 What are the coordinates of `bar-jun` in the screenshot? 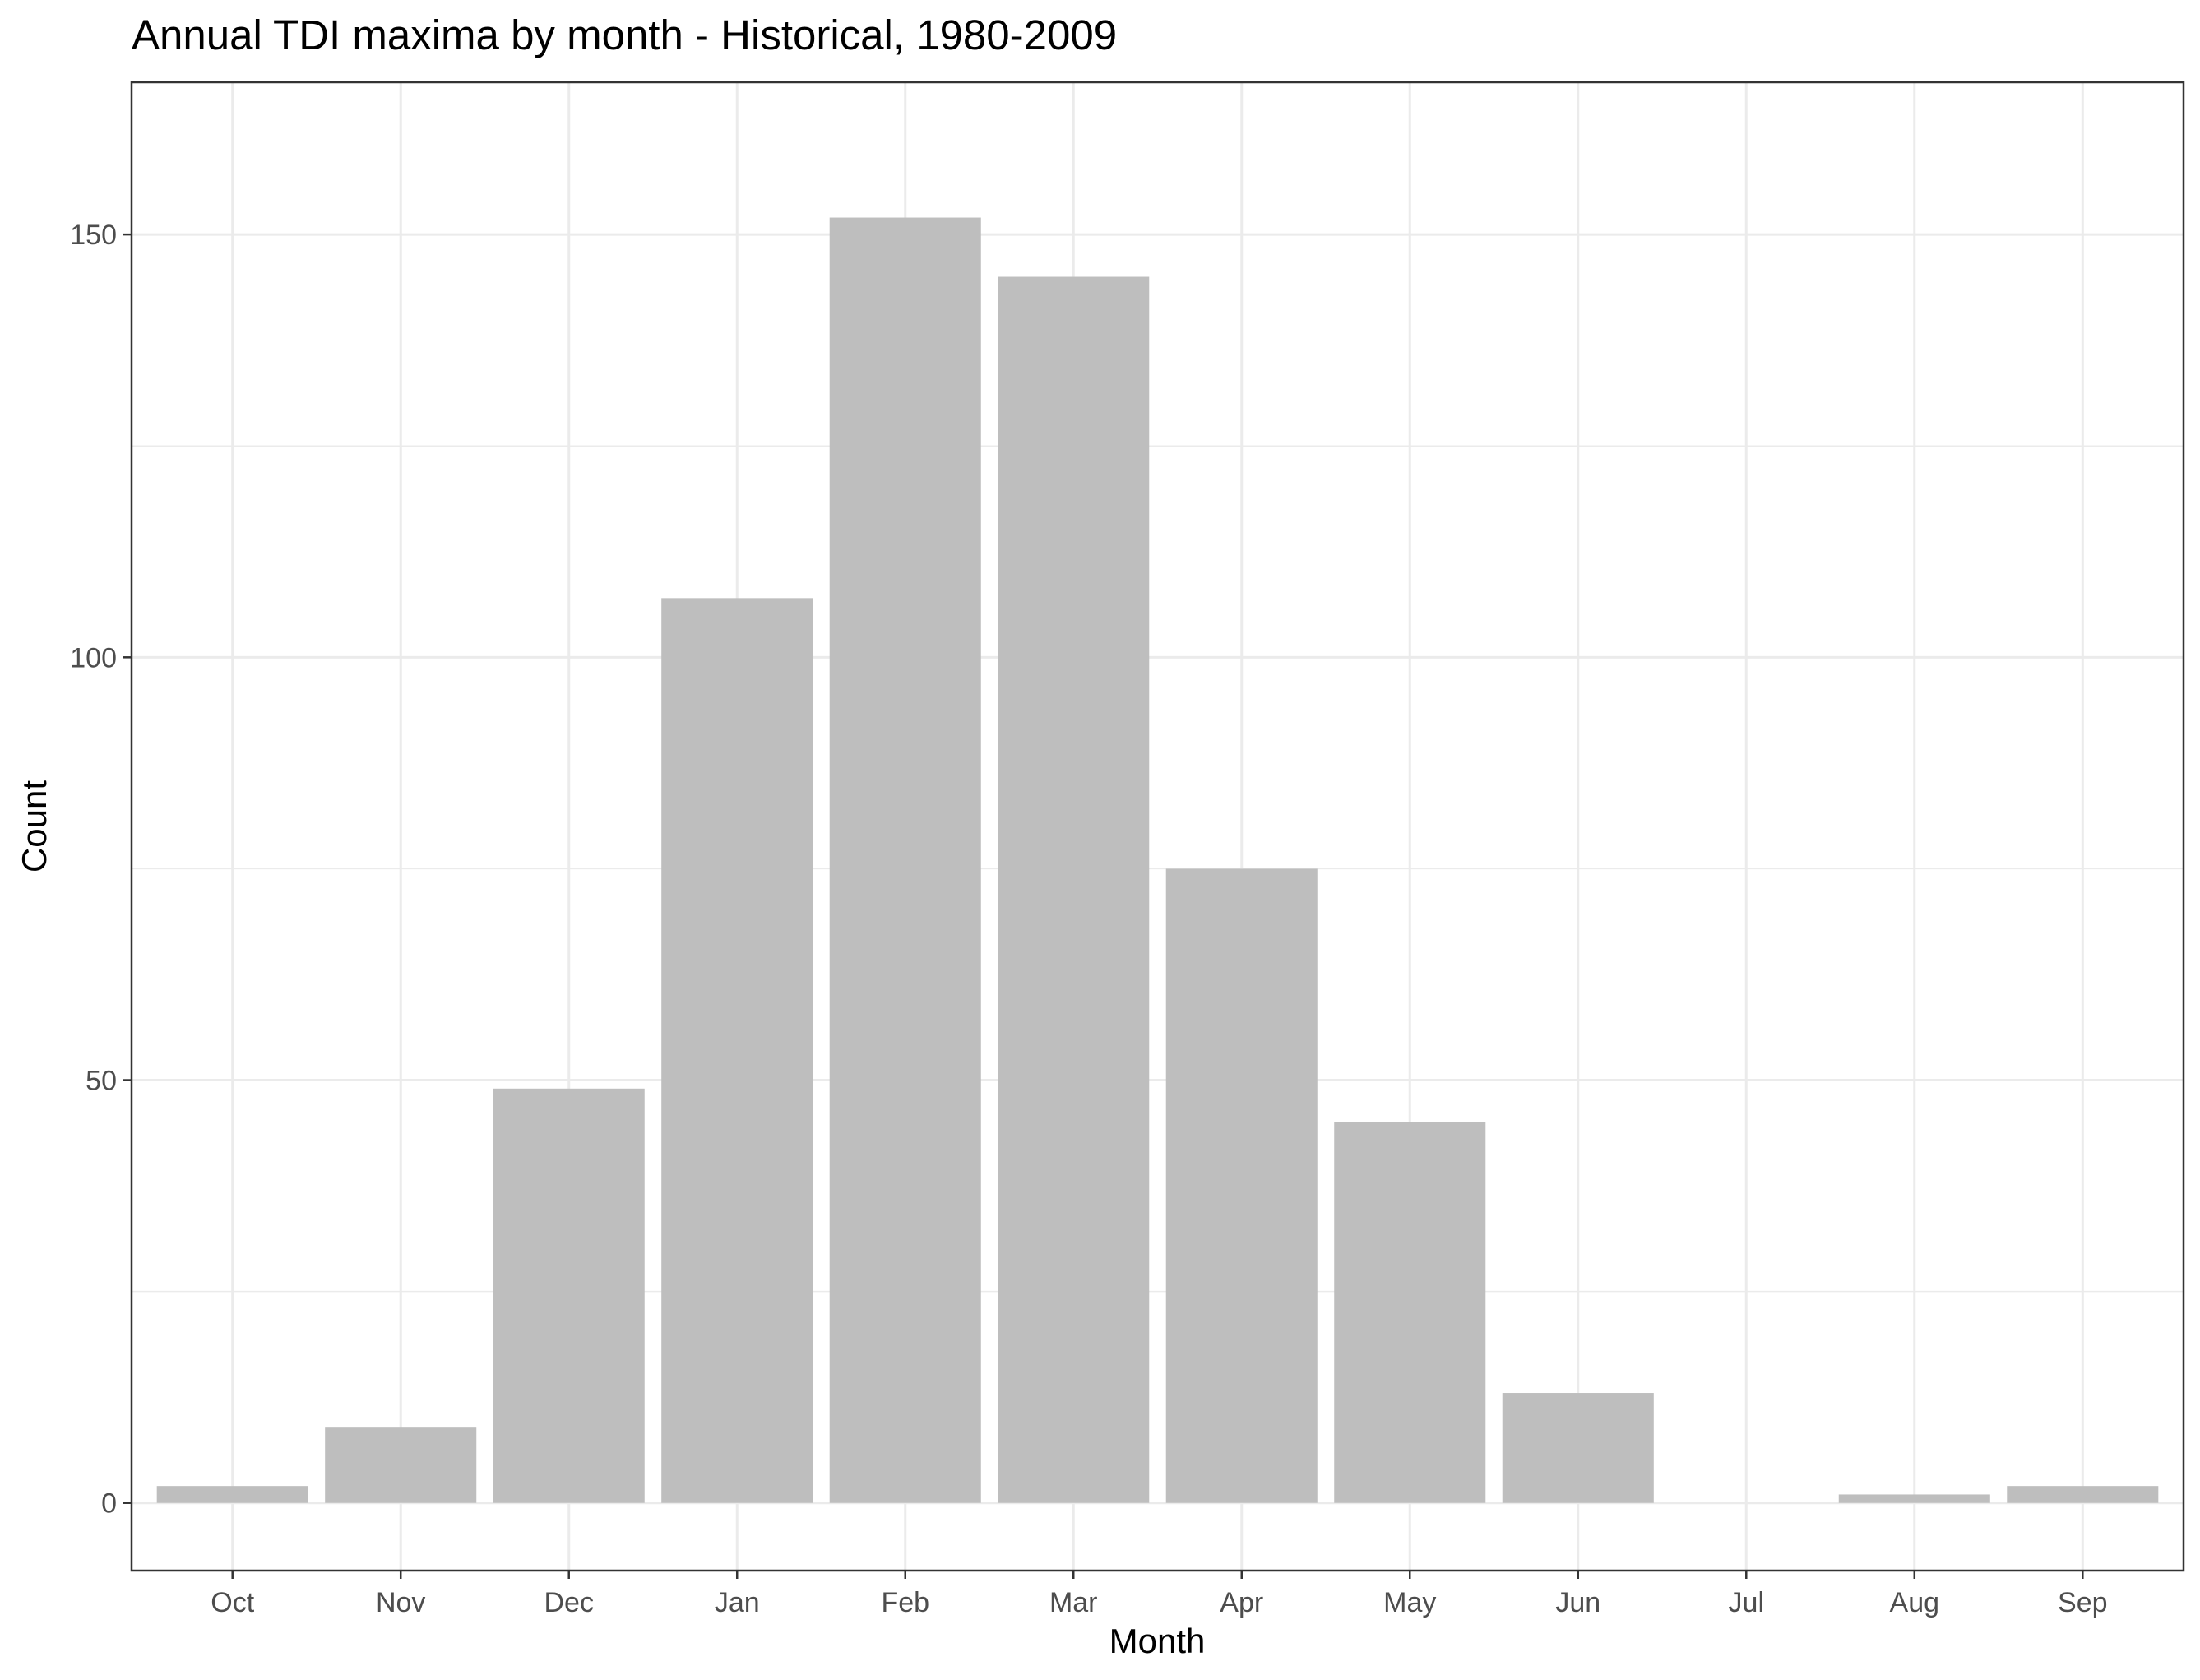 It's located at (1578, 1448).